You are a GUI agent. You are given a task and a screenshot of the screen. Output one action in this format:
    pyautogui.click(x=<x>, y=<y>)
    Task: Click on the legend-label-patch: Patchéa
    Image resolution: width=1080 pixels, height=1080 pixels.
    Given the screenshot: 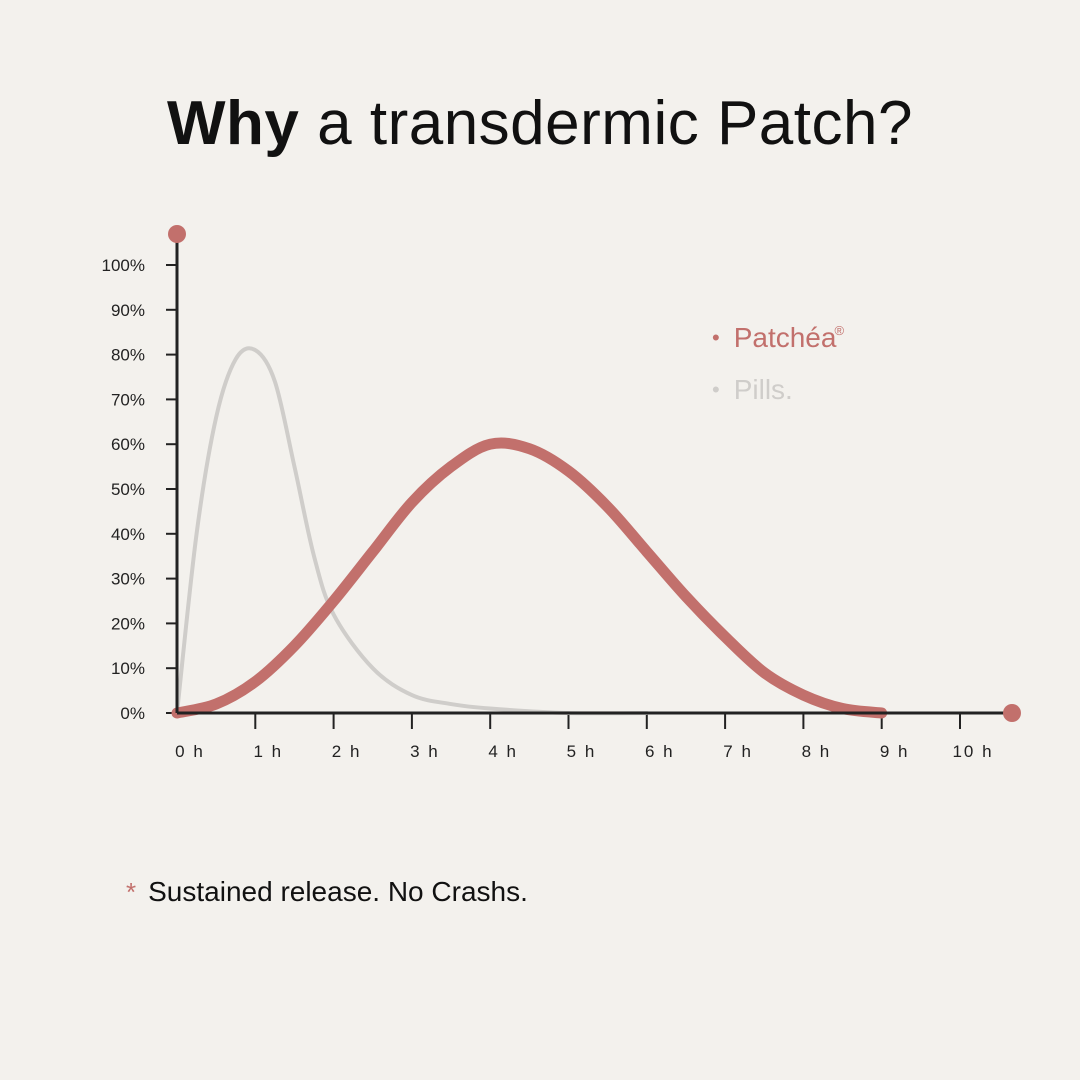 What is the action you would take?
    pyautogui.click(x=785, y=337)
    